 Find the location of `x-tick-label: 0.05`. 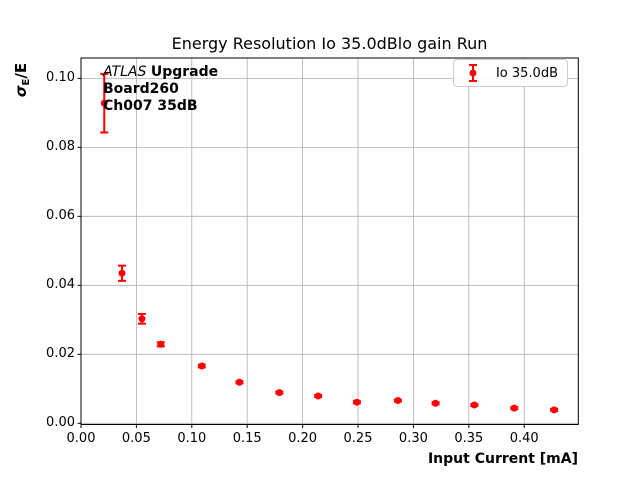

x-tick-label: 0.05 is located at coordinates (136, 438).